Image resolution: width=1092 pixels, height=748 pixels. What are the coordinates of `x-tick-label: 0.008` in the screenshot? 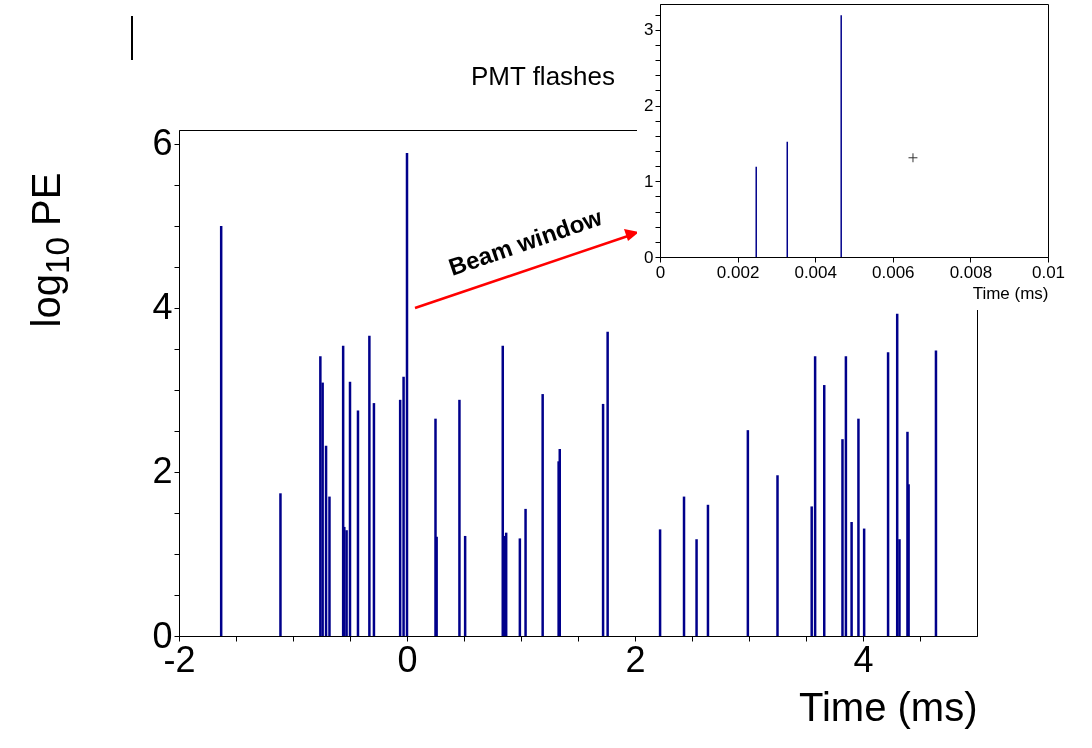 It's located at (971, 272).